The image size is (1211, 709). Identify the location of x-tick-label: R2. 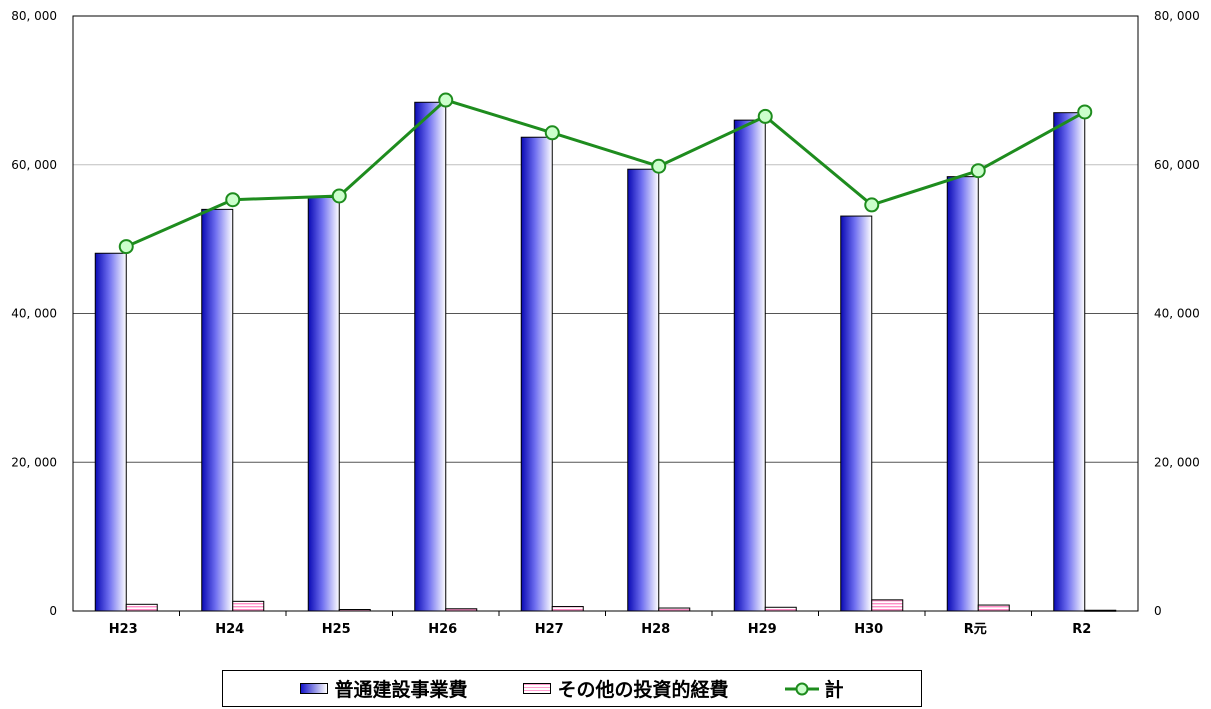
(1081, 629).